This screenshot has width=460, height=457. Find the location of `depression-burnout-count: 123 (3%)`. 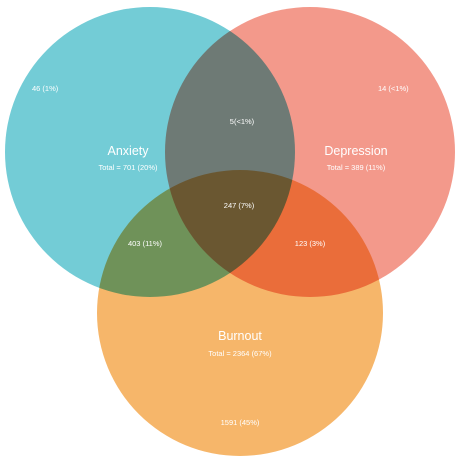

depression-burnout-count: 123 (3%) is located at coordinates (310, 243).